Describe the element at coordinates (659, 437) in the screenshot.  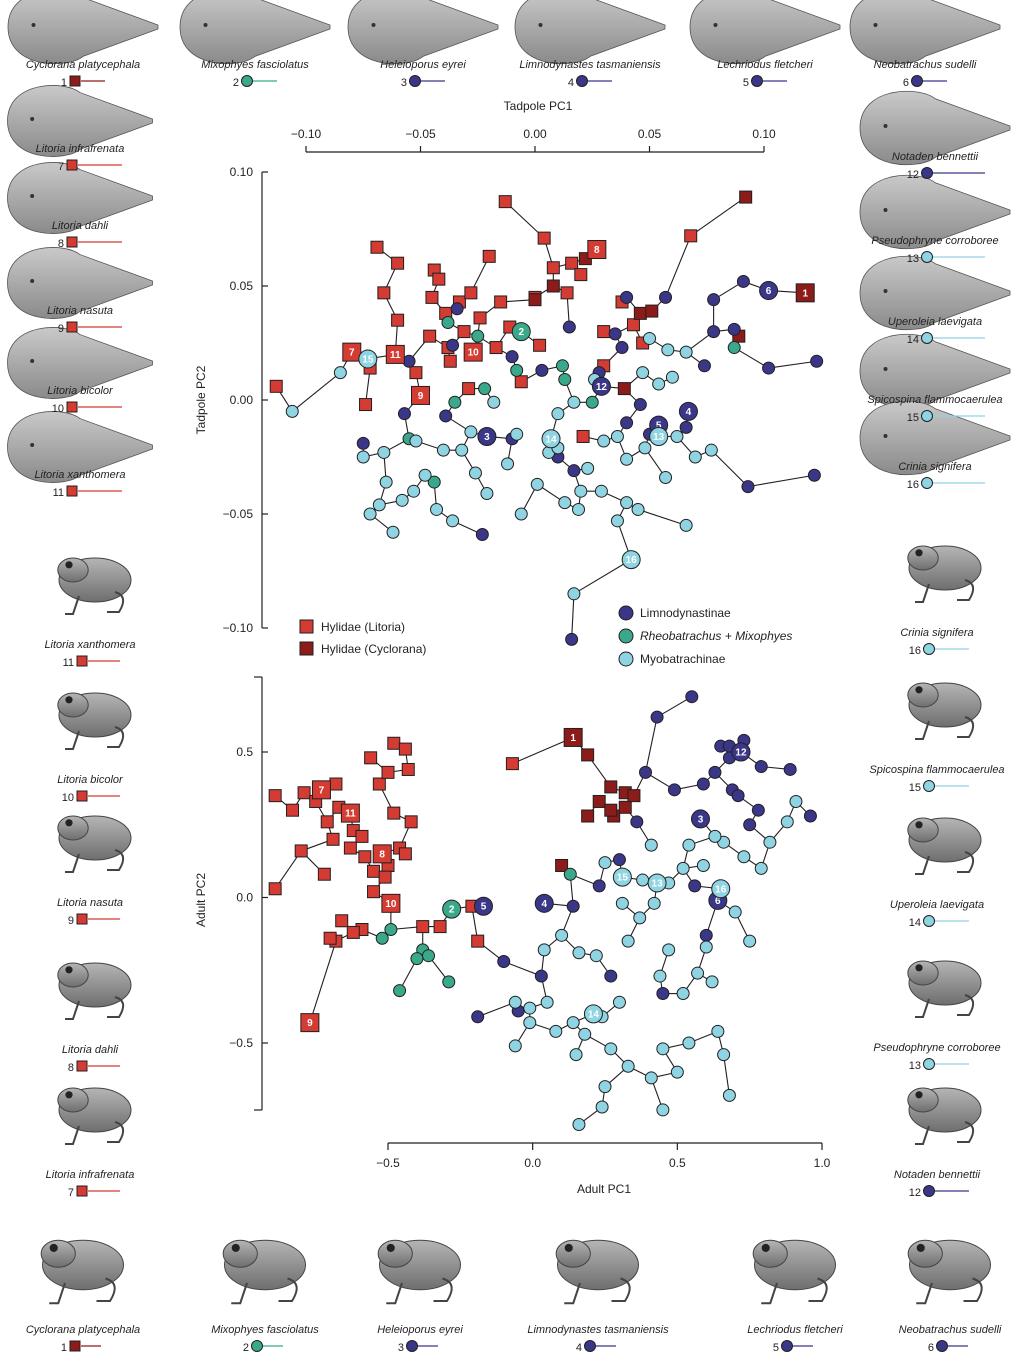
I see `tadpole-point-label: 13` at that location.